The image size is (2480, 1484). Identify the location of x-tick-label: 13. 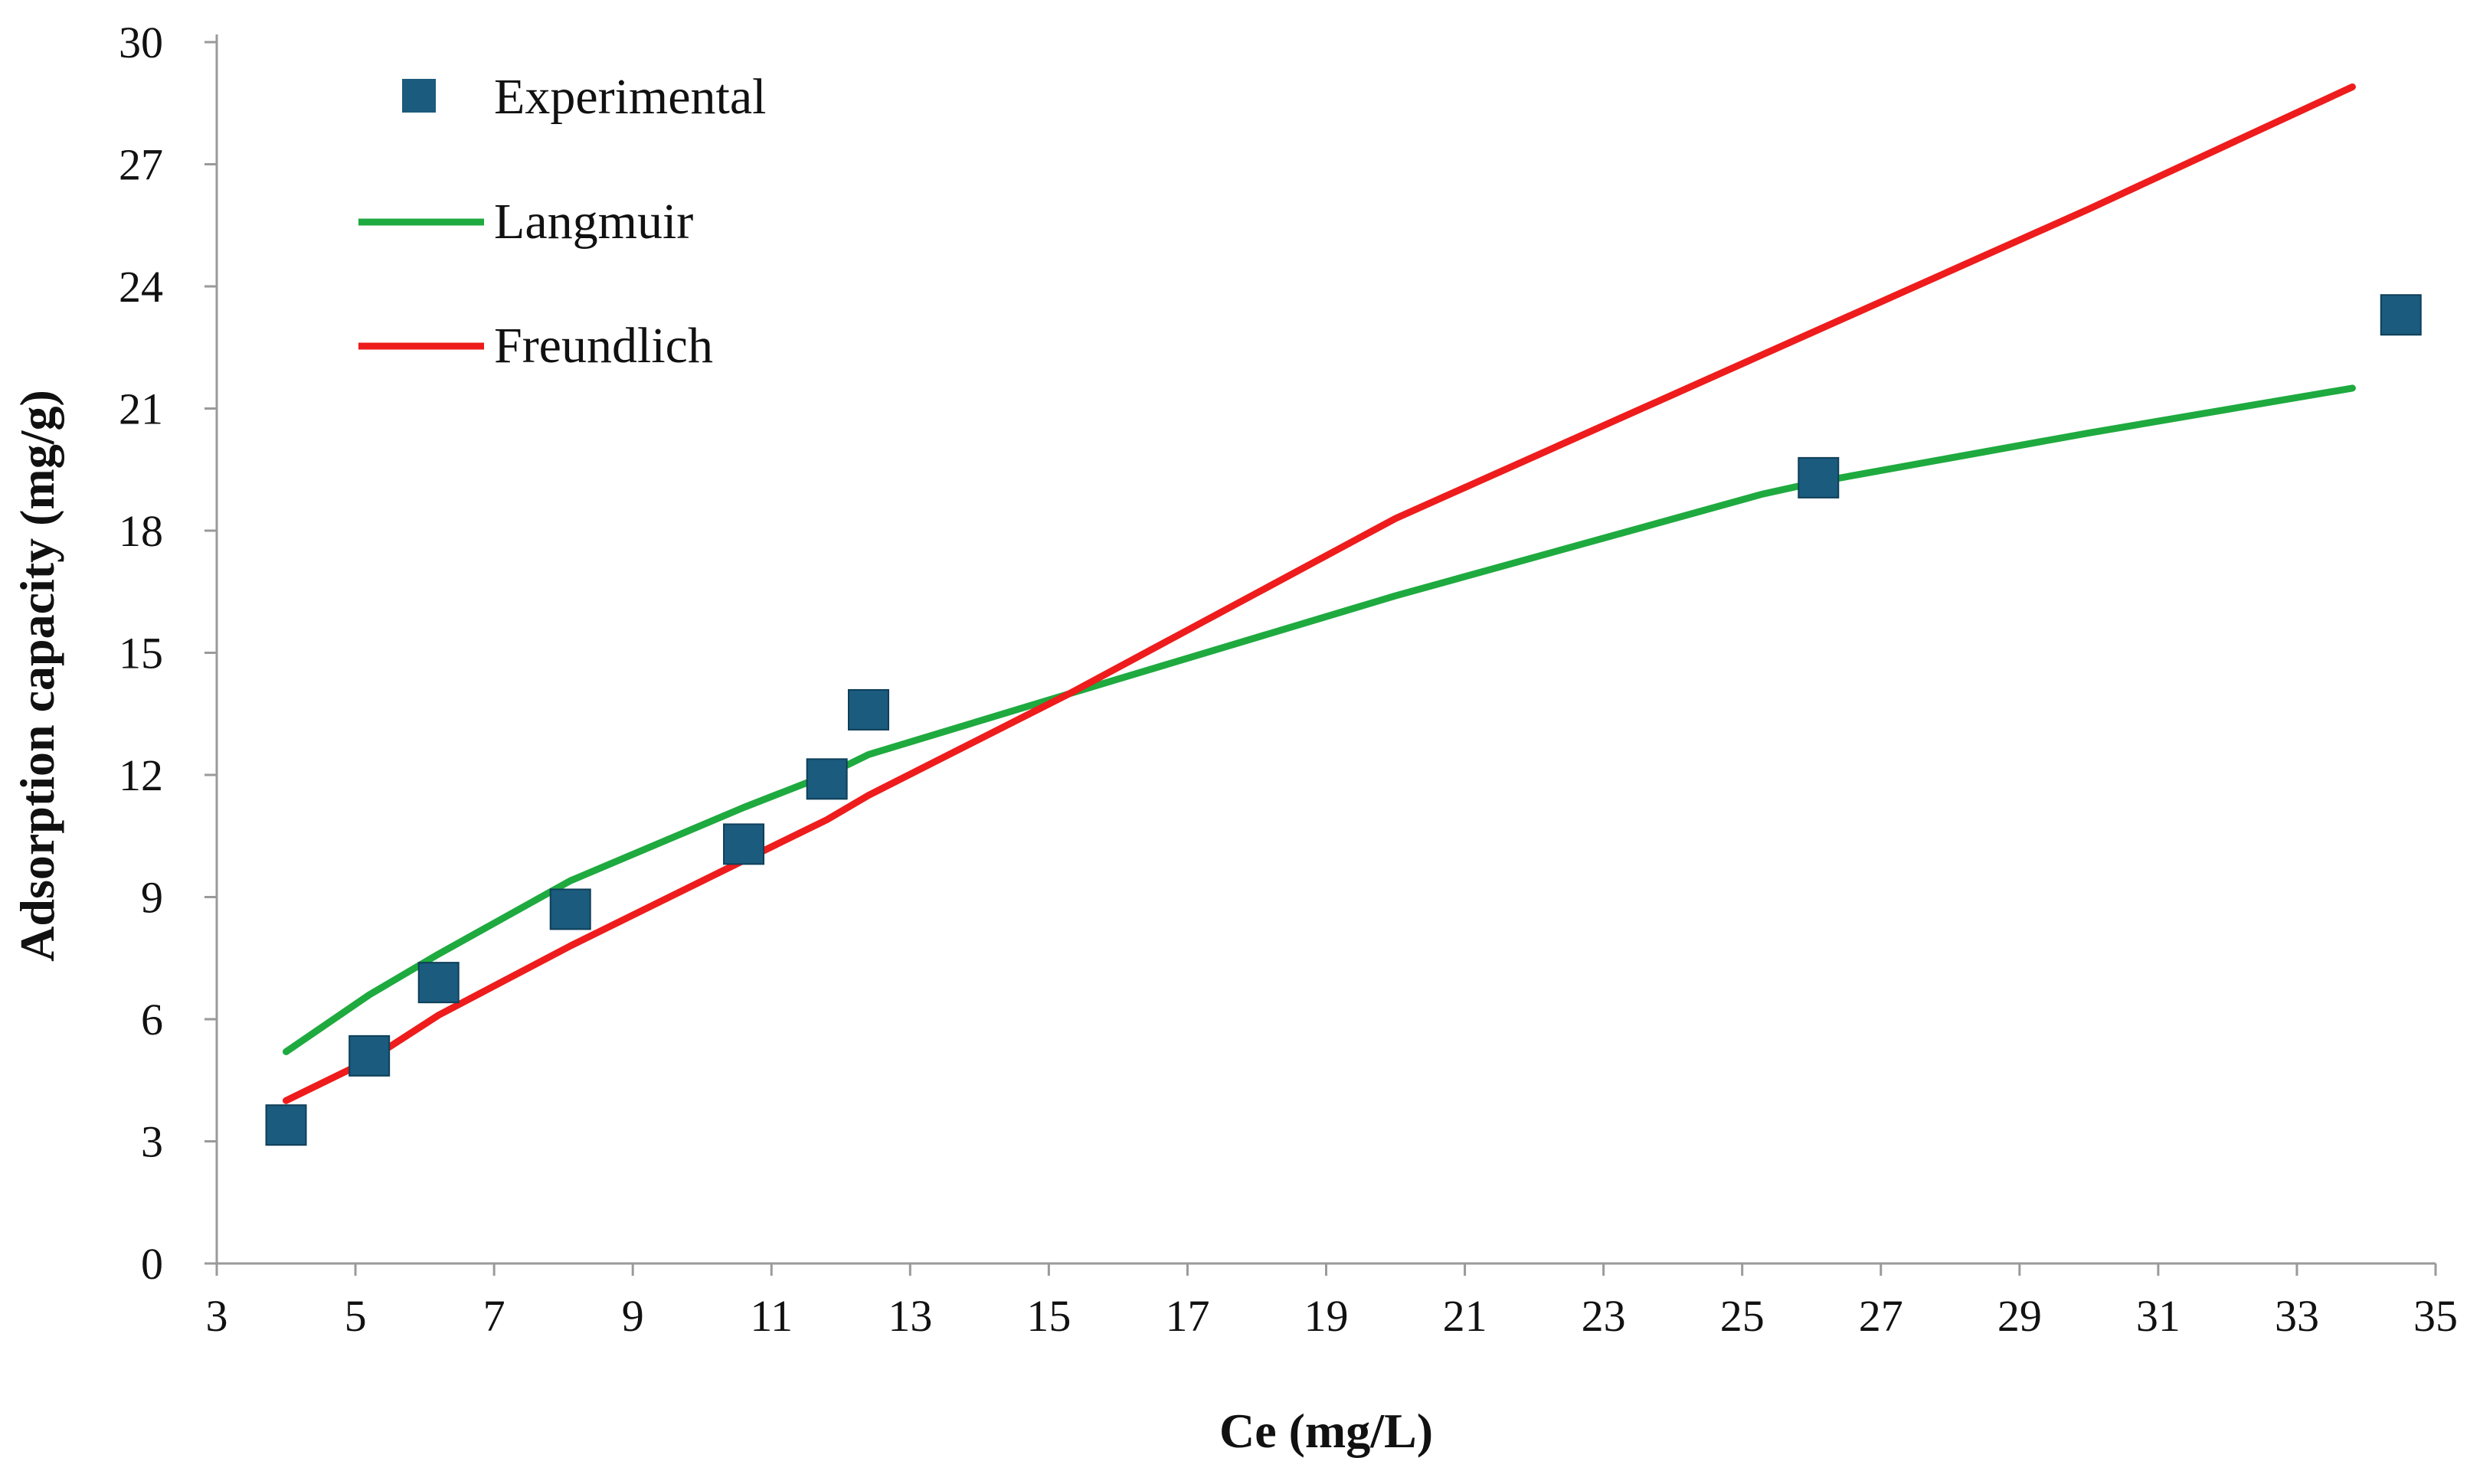
(910, 1316).